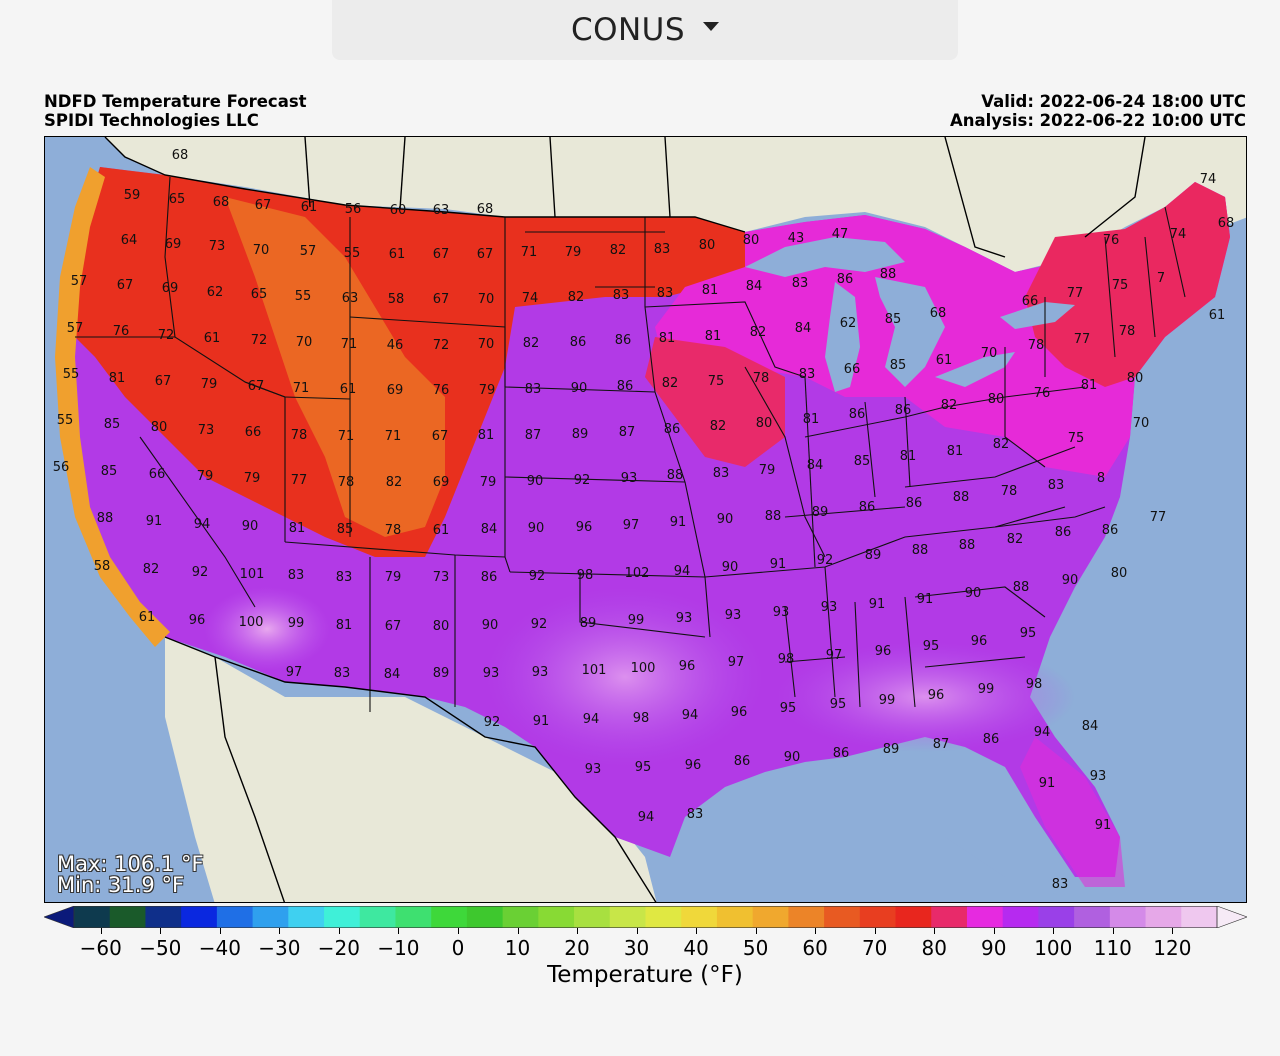 The image size is (1280, 1056). I want to click on colorbar-tick-label: 50, so click(755, 948).